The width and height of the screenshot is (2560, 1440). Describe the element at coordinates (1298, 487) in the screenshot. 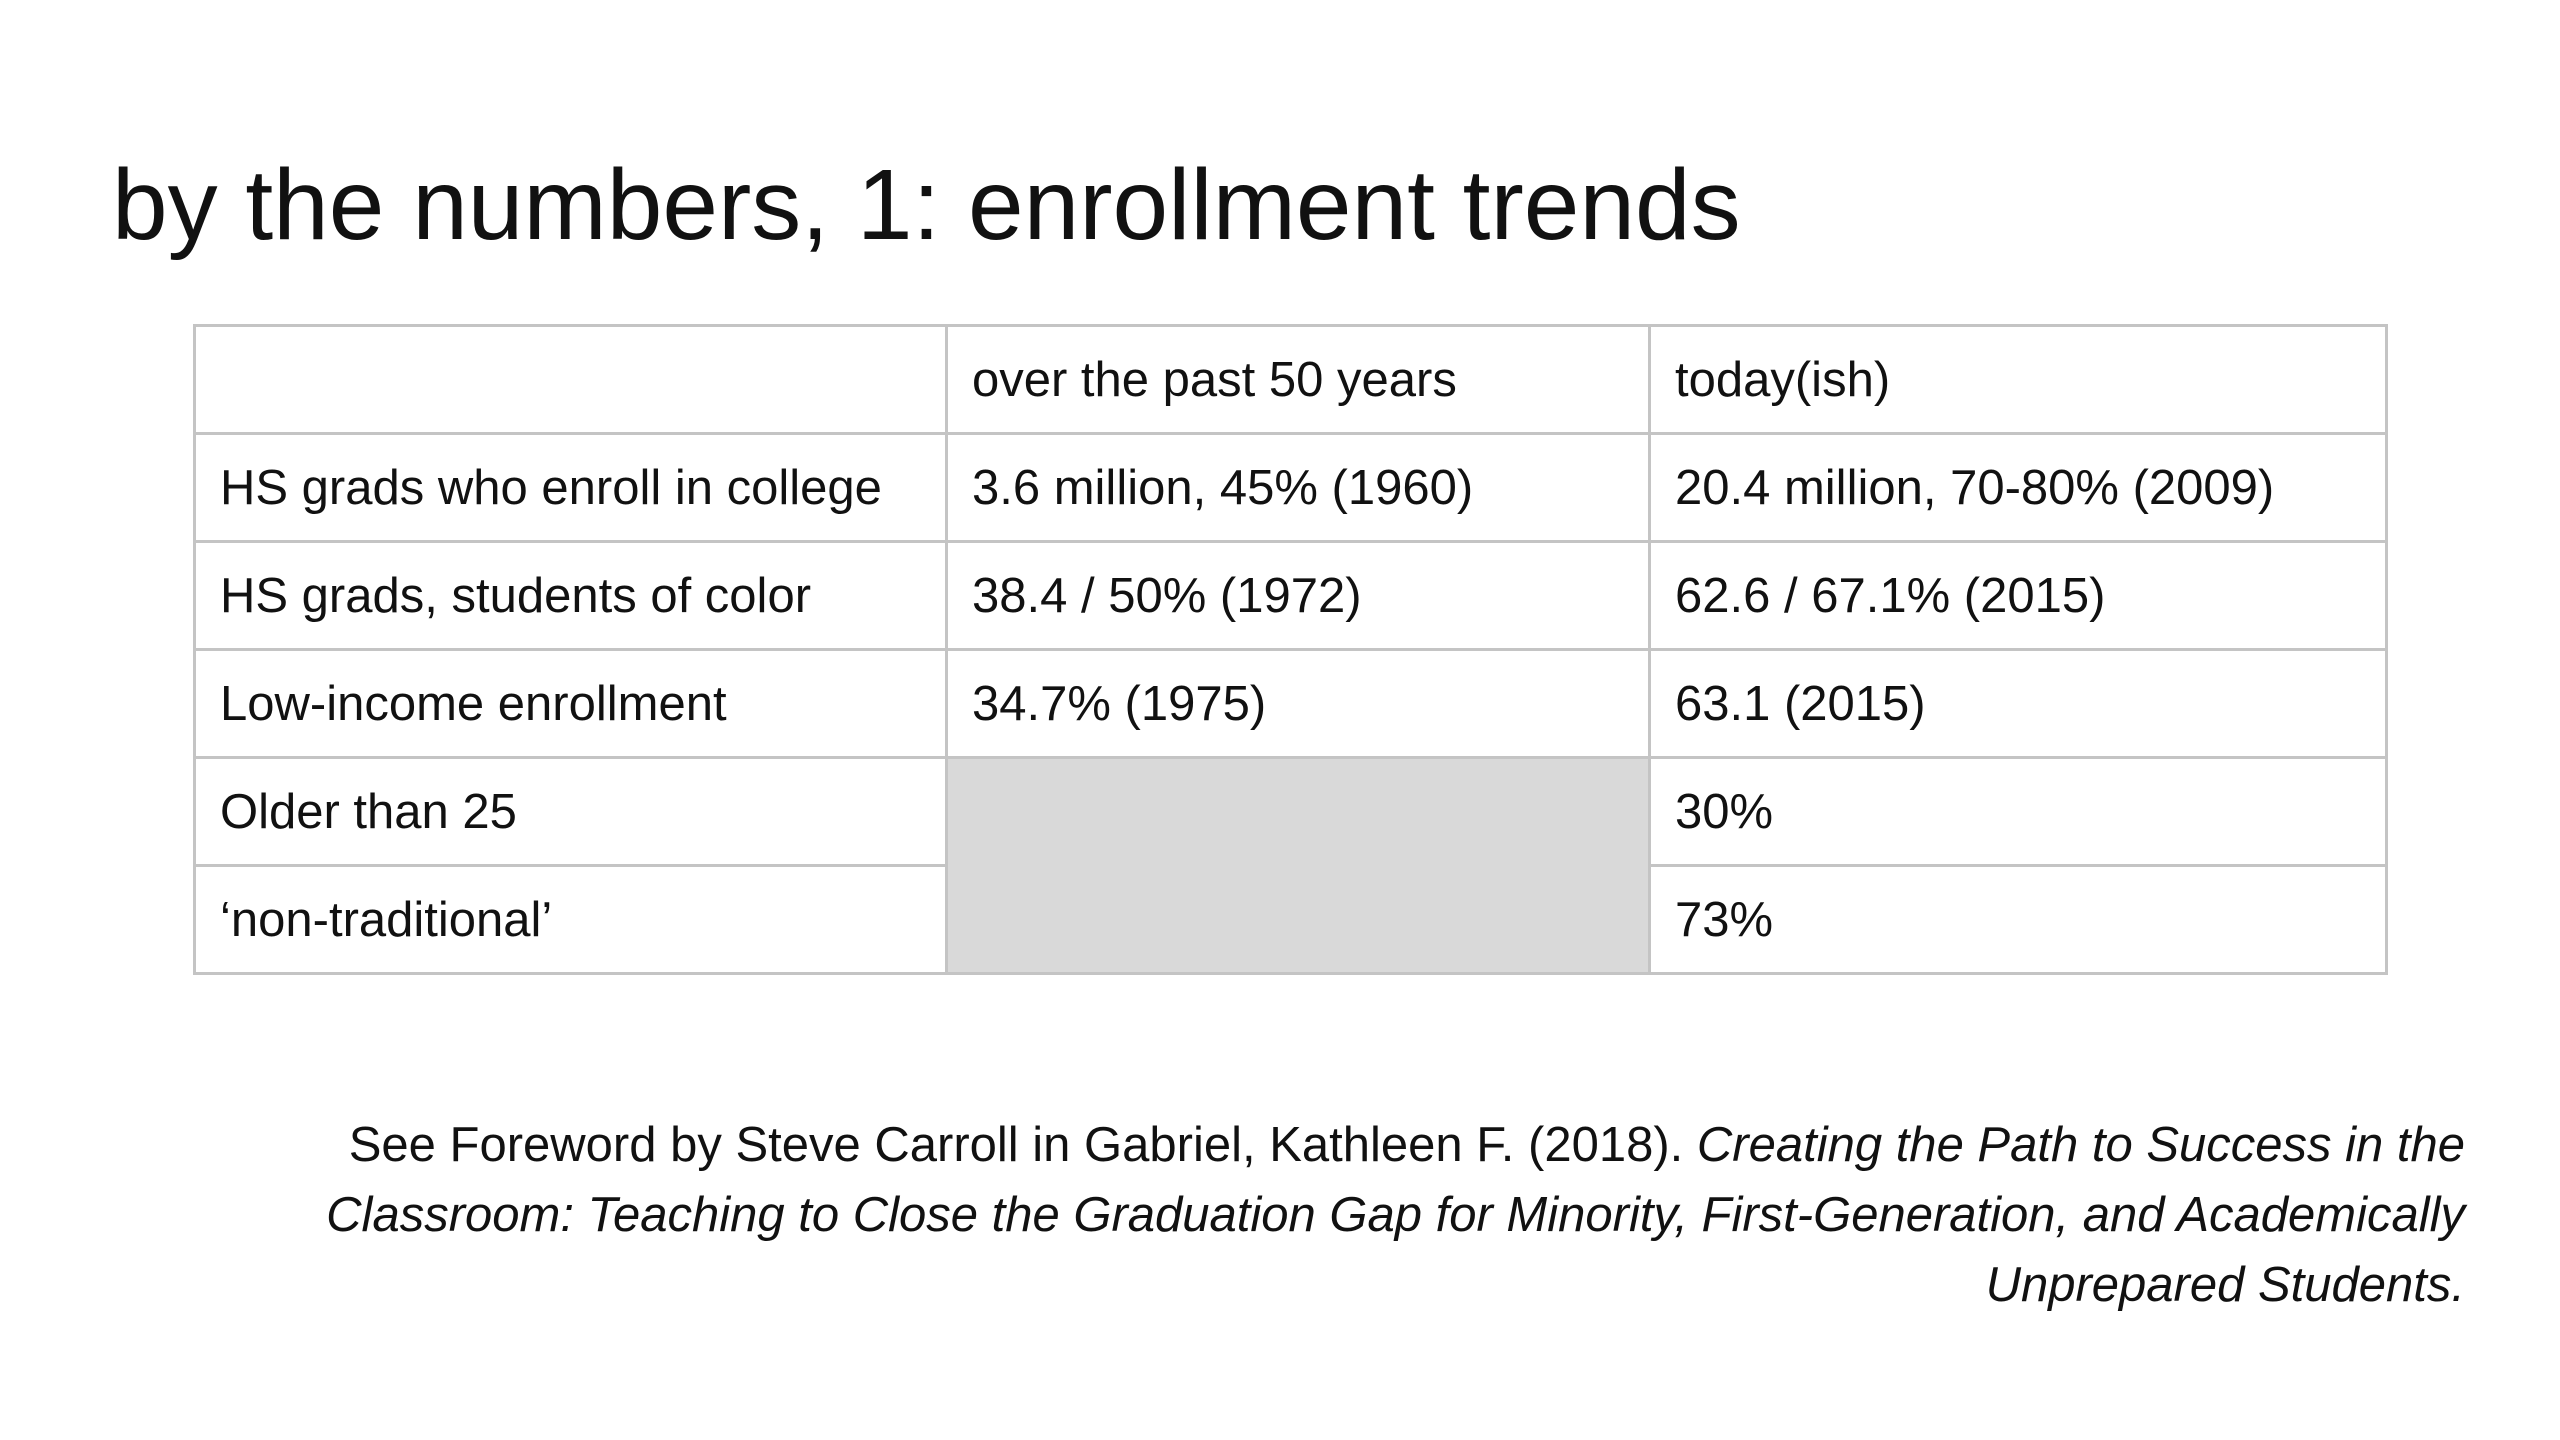

I see `table-cell: 3.6 million, 45% (1960)` at that location.